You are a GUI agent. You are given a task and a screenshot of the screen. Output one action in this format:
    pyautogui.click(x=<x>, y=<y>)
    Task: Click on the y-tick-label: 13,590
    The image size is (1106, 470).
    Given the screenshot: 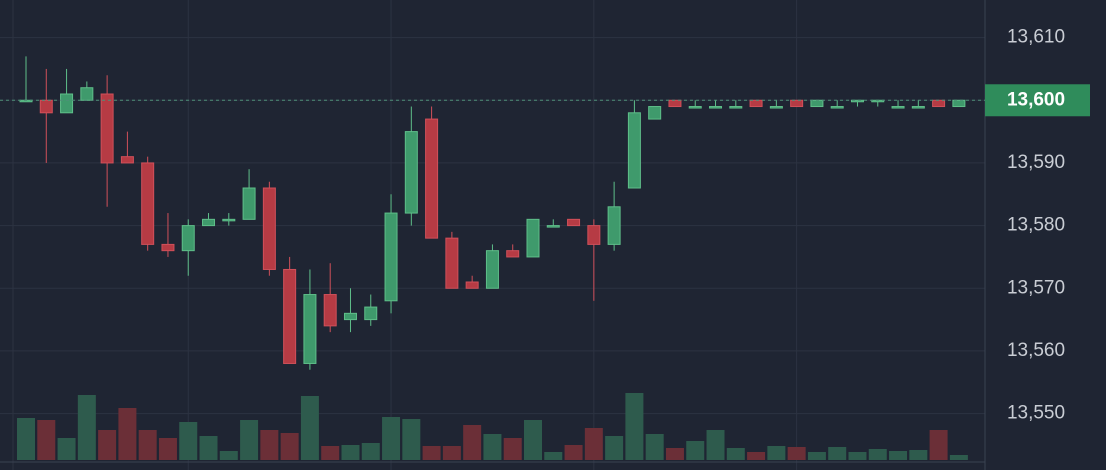 What is the action you would take?
    pyautogui.click(x=1036, y=162)
    